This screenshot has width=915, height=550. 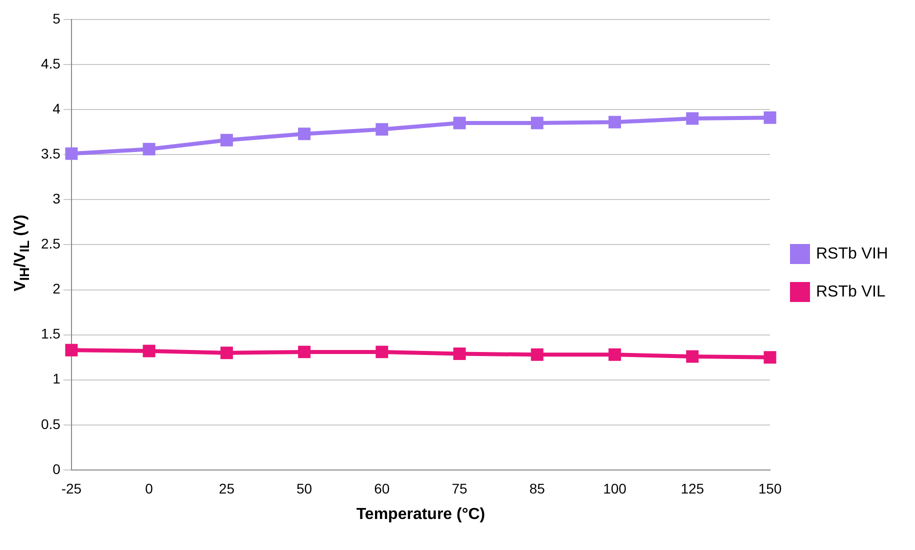 I want to click on x-tick-label: 25, so click(x=226, y=488).